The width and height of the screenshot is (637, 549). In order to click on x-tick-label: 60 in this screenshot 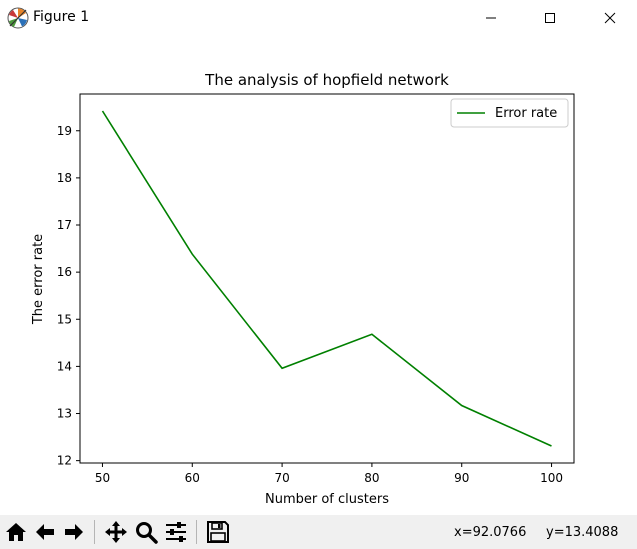, I will do `click(192, 478)`.